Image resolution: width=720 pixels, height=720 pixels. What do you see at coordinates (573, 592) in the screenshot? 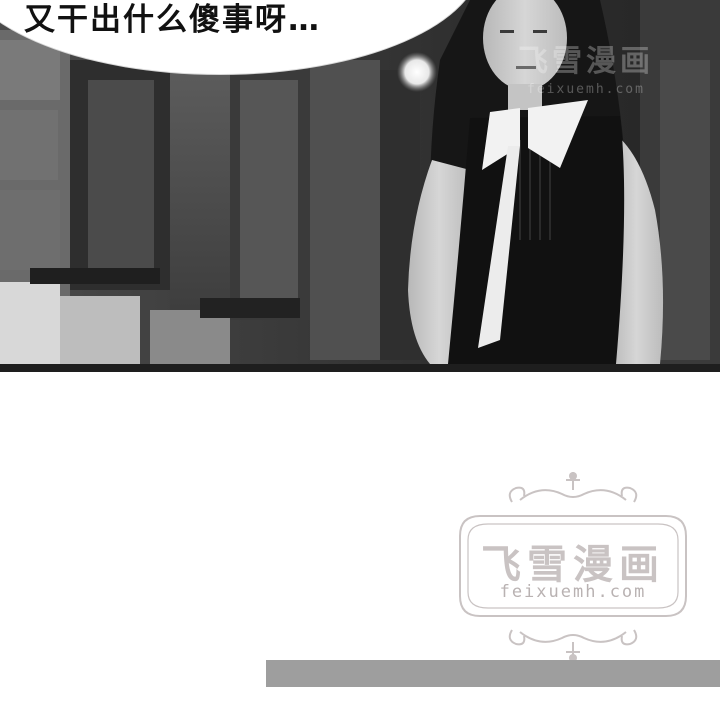
I see `watermark-url: feixuemh.com` at bounding box center [573, 592].